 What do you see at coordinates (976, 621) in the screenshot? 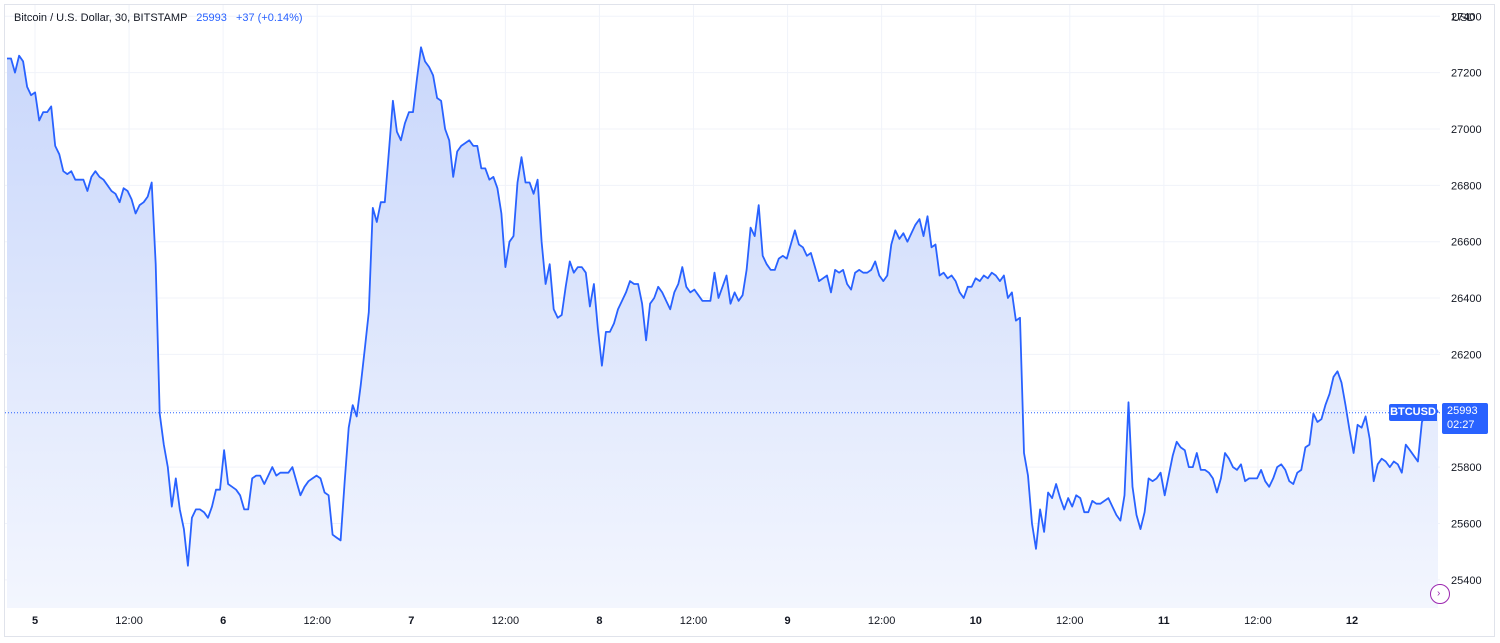
I see `x-tick-label: 10` at bounding box center [976, 621].